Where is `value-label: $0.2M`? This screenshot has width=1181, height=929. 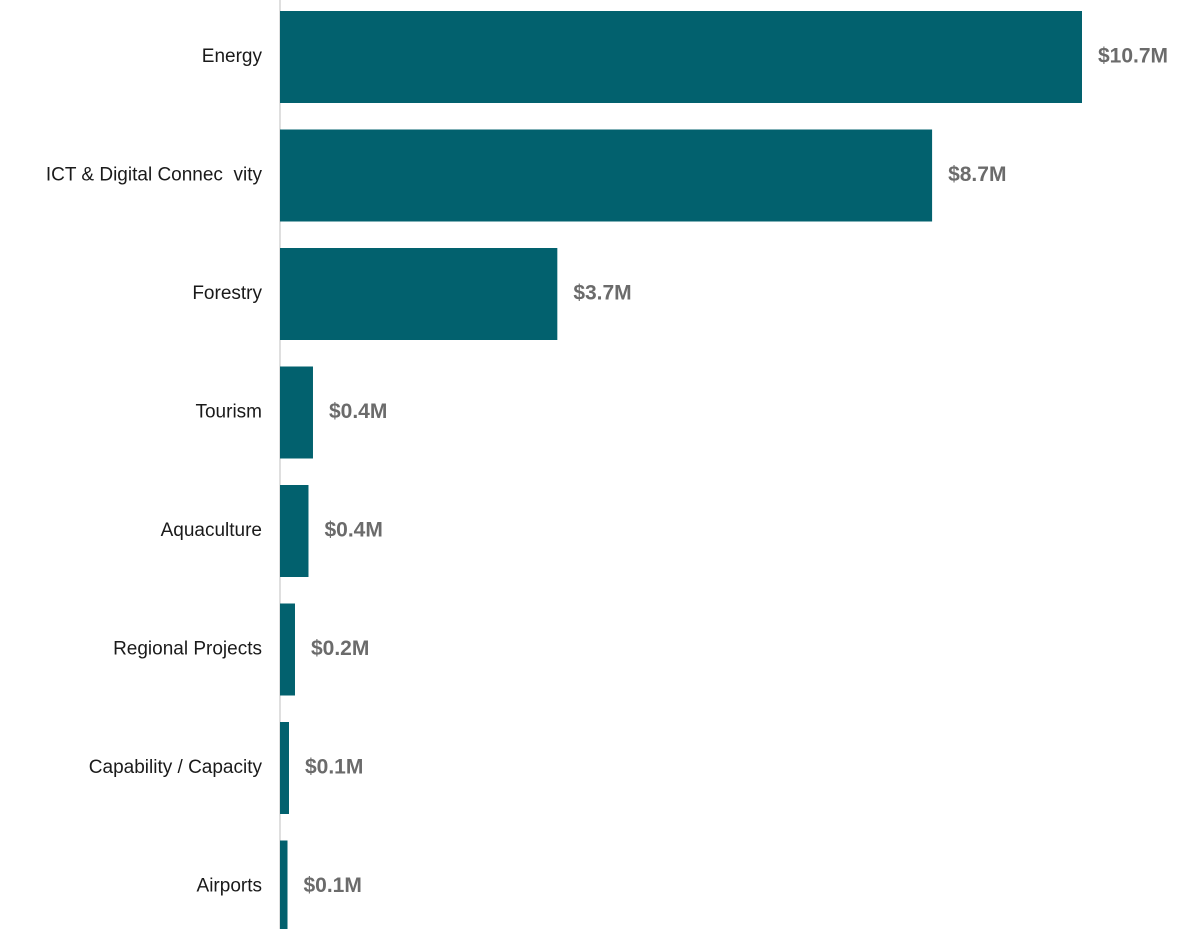 value-label: $0.2M is located at coordinates (340, 648).